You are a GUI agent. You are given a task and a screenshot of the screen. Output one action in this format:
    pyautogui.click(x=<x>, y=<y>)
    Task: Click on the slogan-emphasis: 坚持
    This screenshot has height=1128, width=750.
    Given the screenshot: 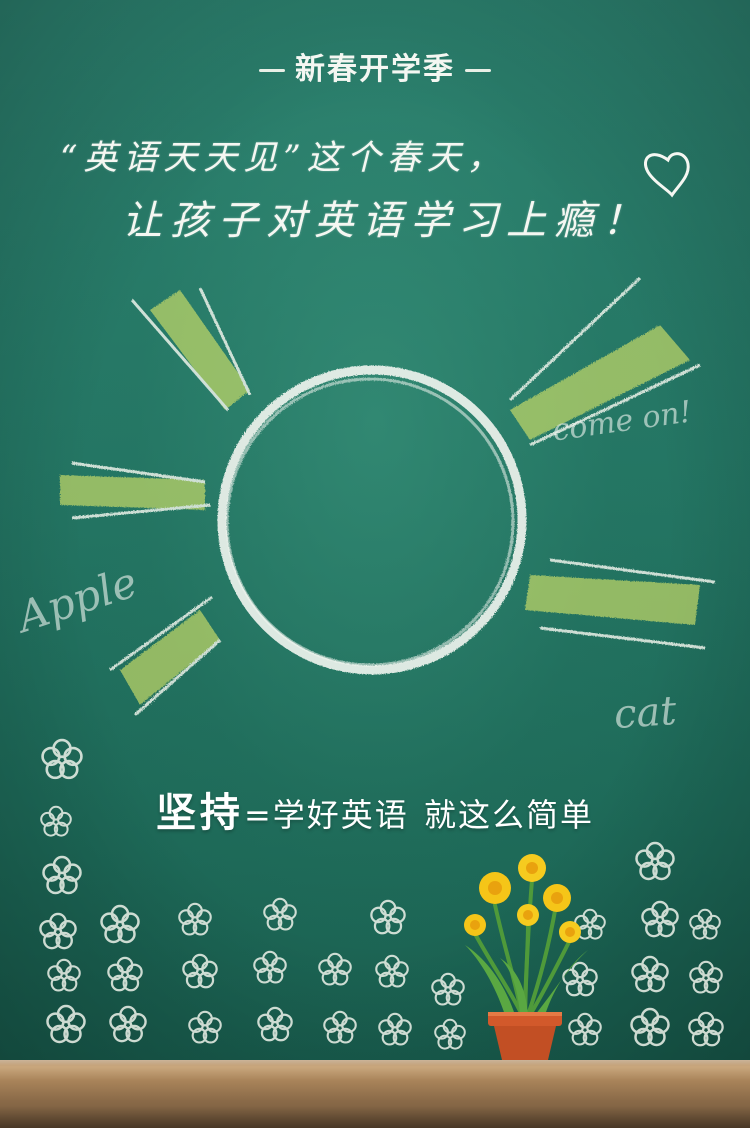 What is the action you would take?
    pyautogui.click(x=199, y=813)
    